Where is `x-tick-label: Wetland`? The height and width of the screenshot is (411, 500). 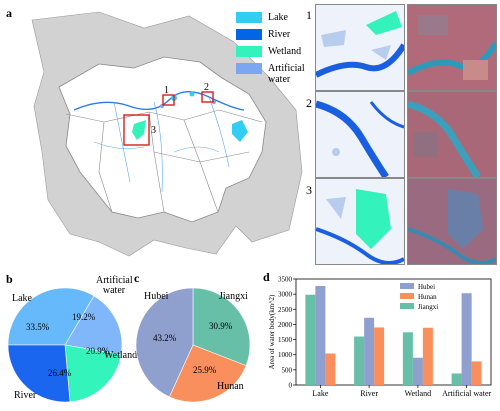 x-tick-label: Wetland is located at coordinates (418, 393).